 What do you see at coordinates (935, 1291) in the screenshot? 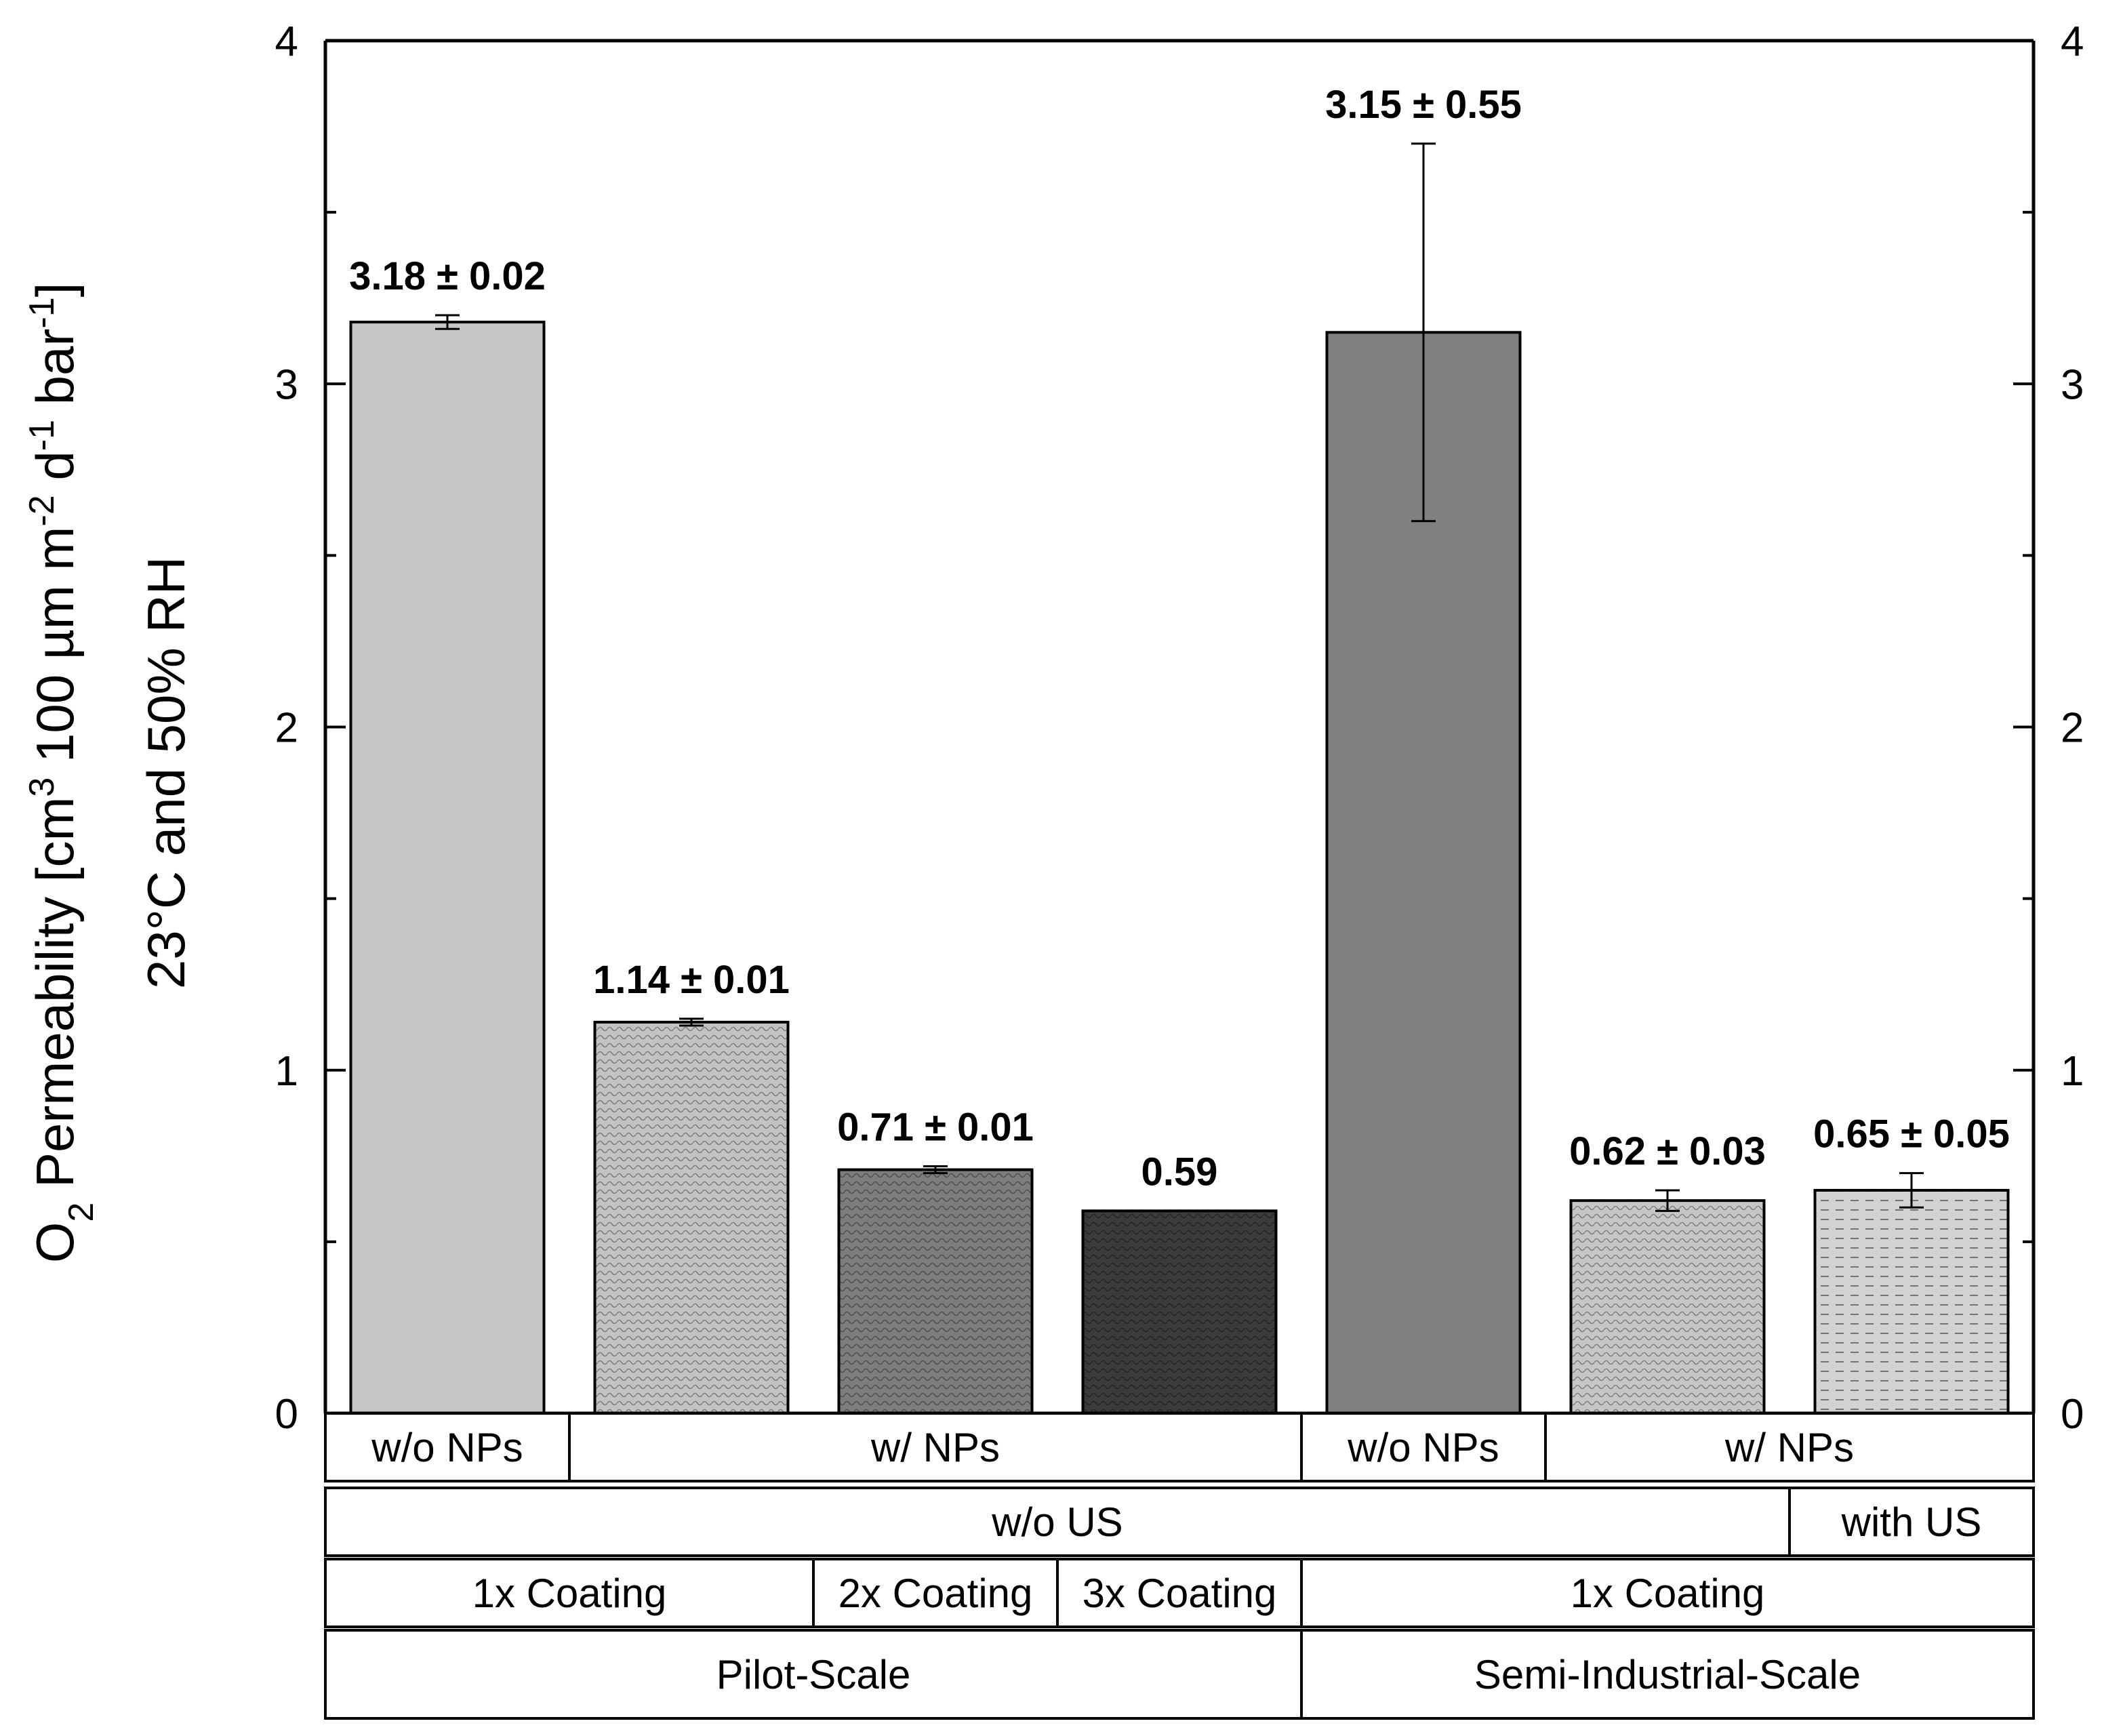
I see `bar-3-texture` at bounding box center [935, 1291].